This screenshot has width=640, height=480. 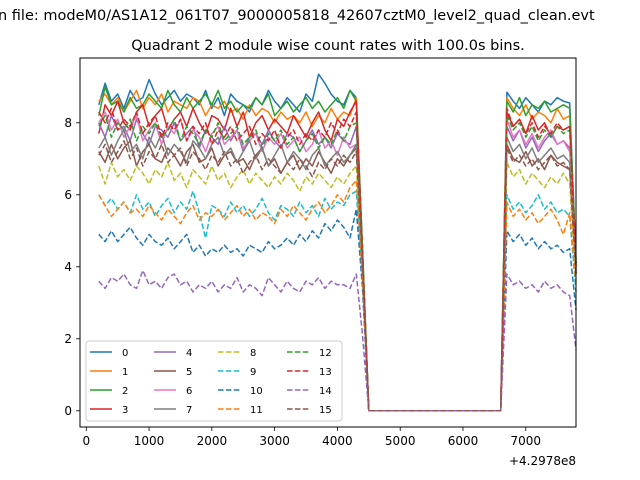 What do you see at coordinates (214, 381) in the screenshot?
I see `legend-box` at bounding box center [214, 381].